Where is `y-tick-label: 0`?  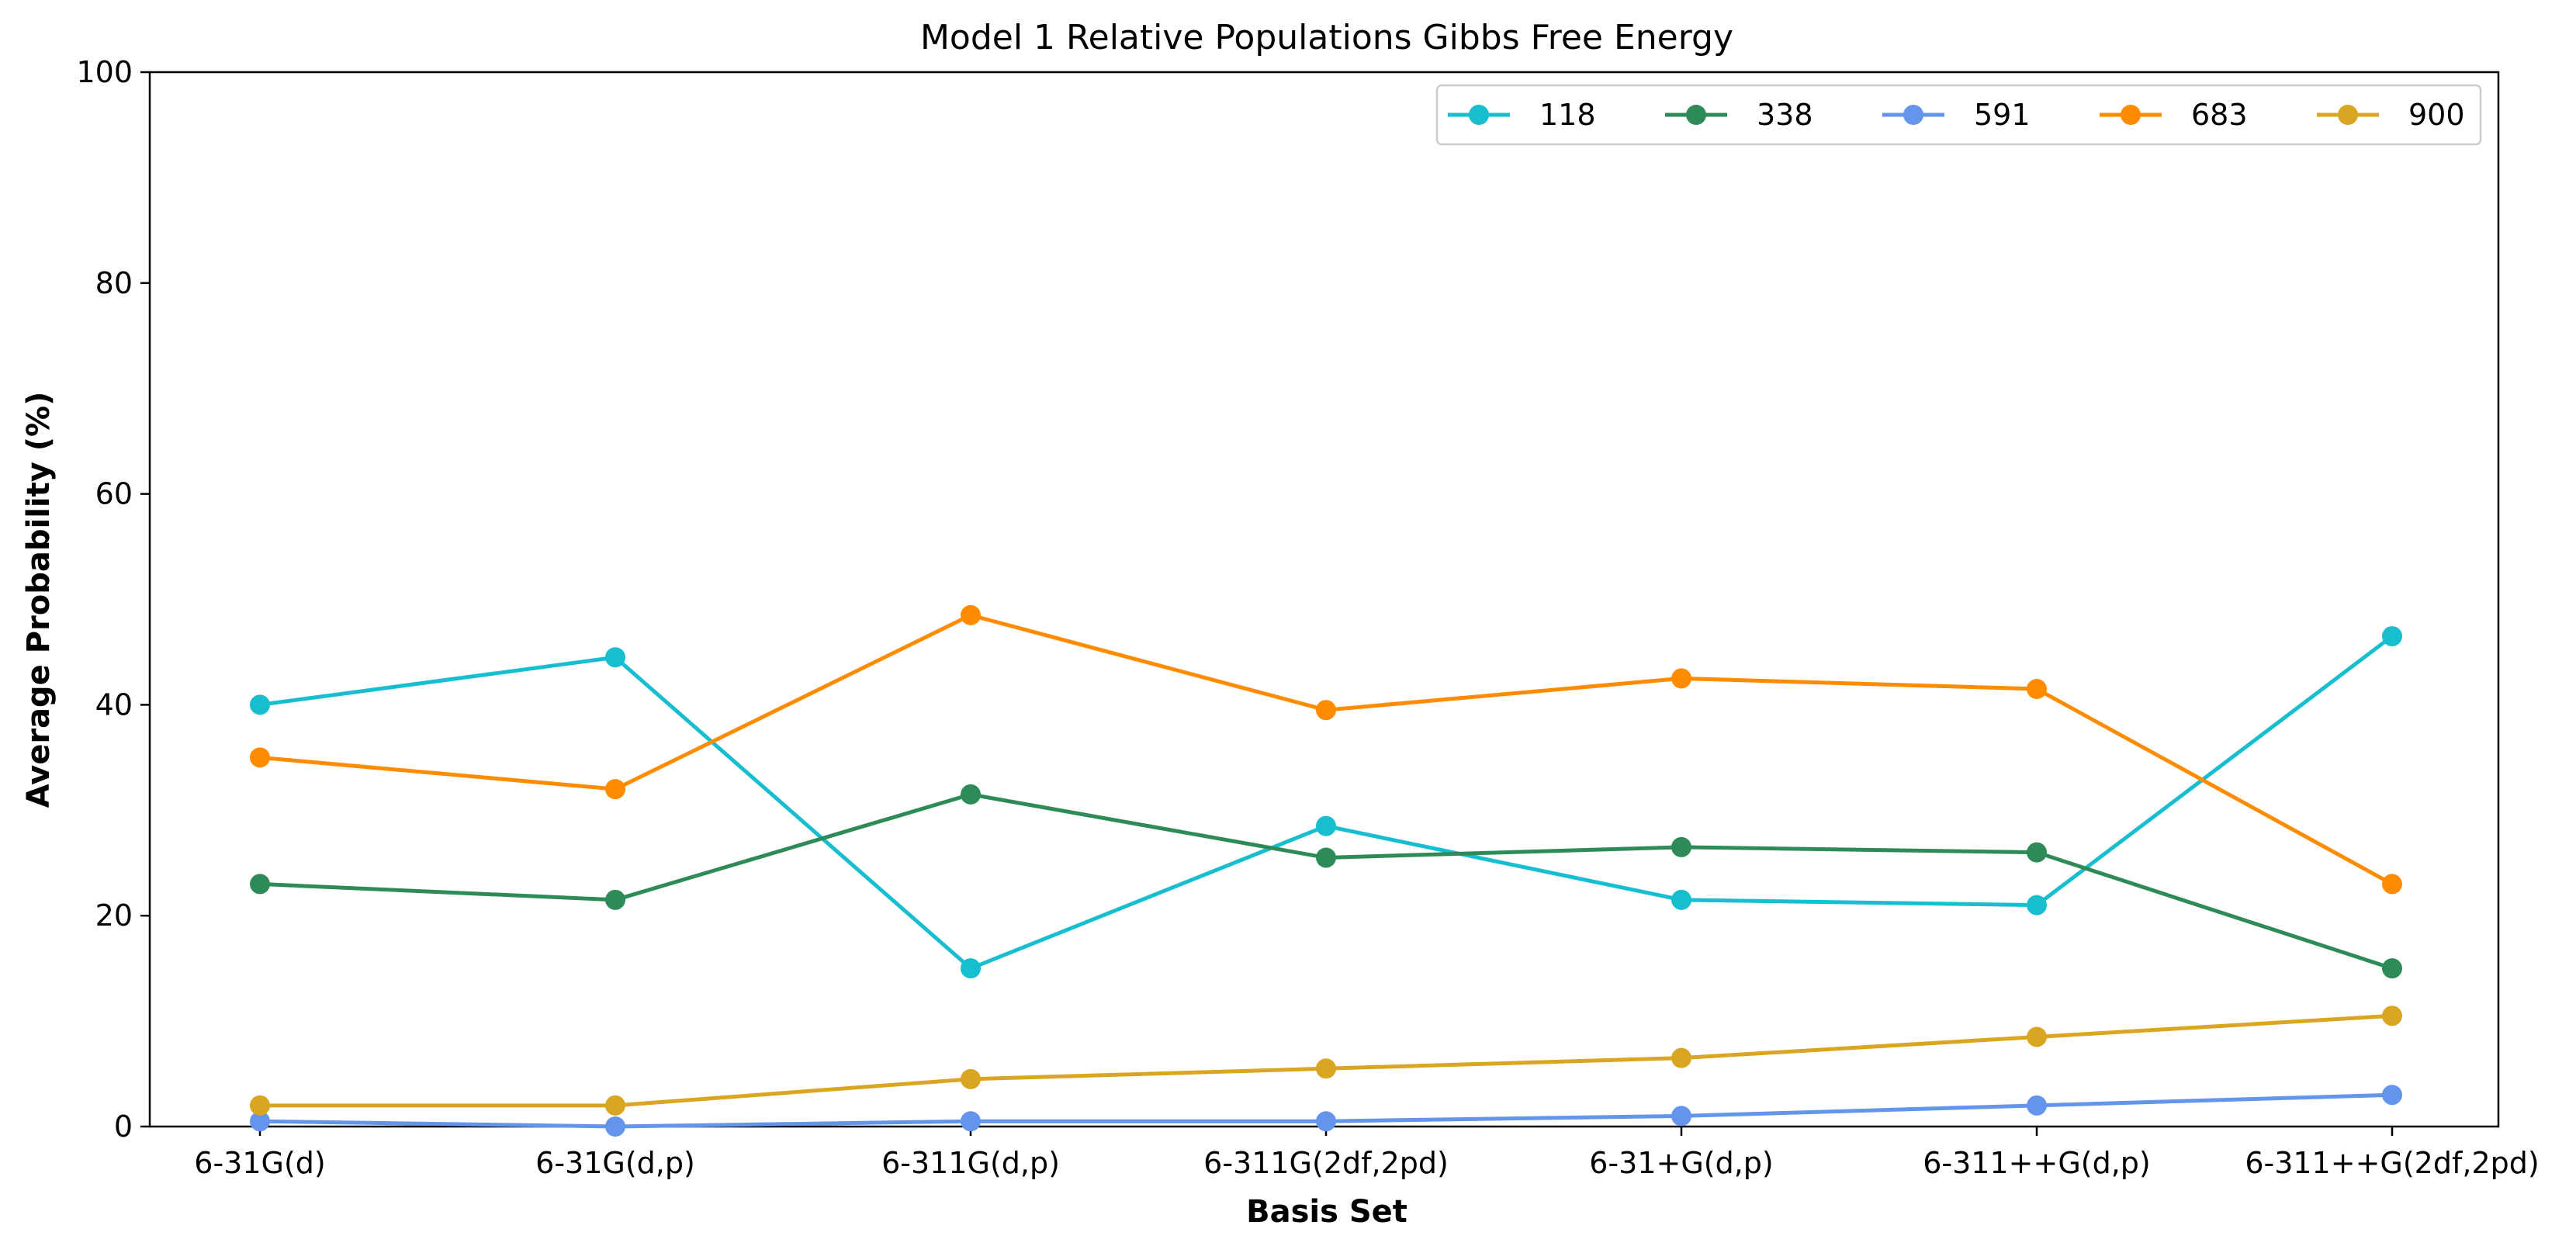
y-tick-label: 0 is located at coordinates (123, 1126).